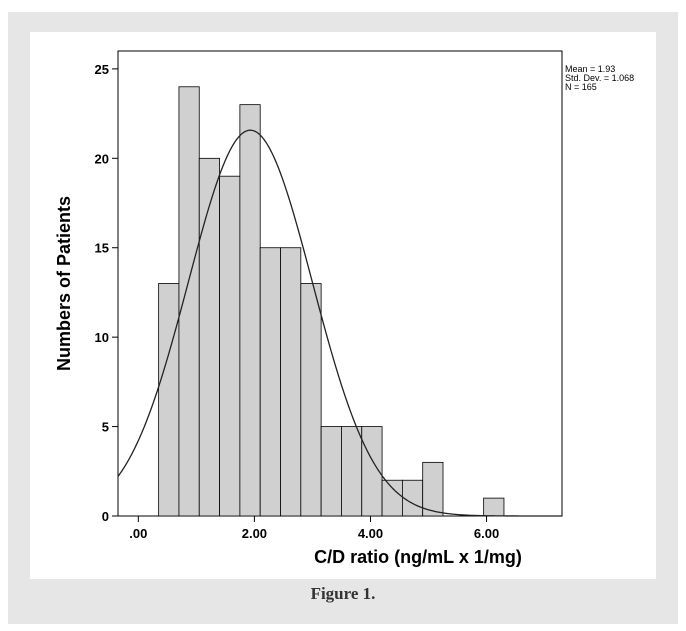 The height and width of the screenshot is (631, 686). I want to click on stats-mean: Mean = 1.93, so click(590, 69).